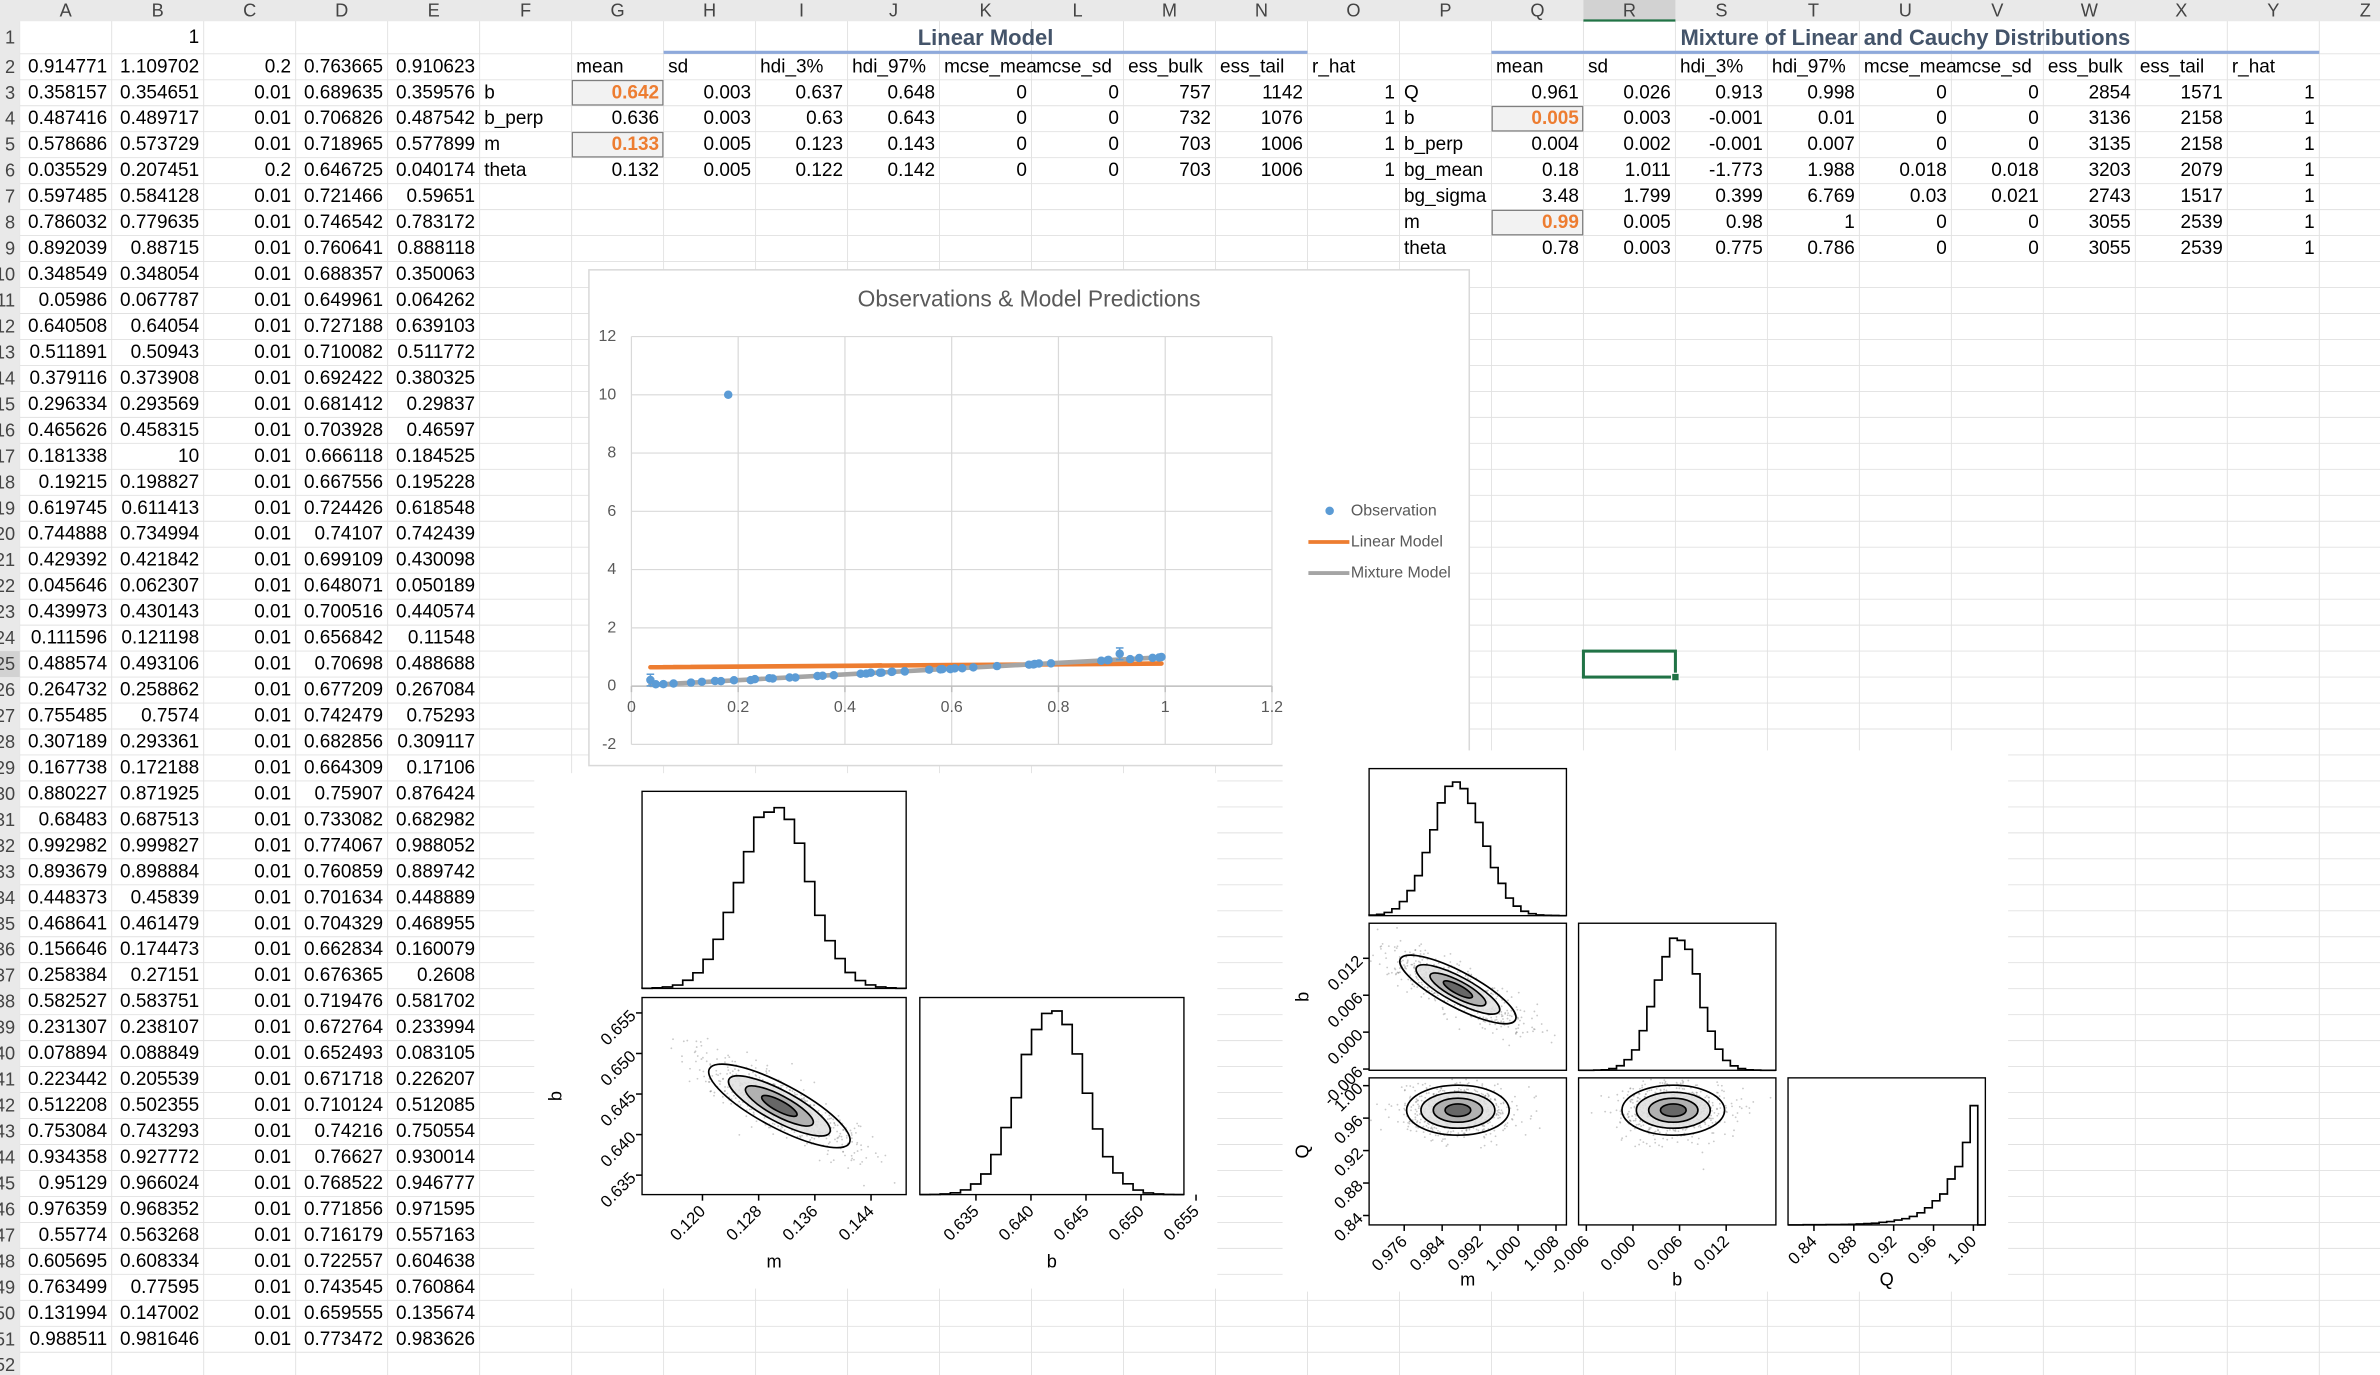 Image resolution: width=2380 pixels, height=1375 pixels. Describe the element at coordinates (66, 11) in the screenshot. I see `column-header: A` at that location.